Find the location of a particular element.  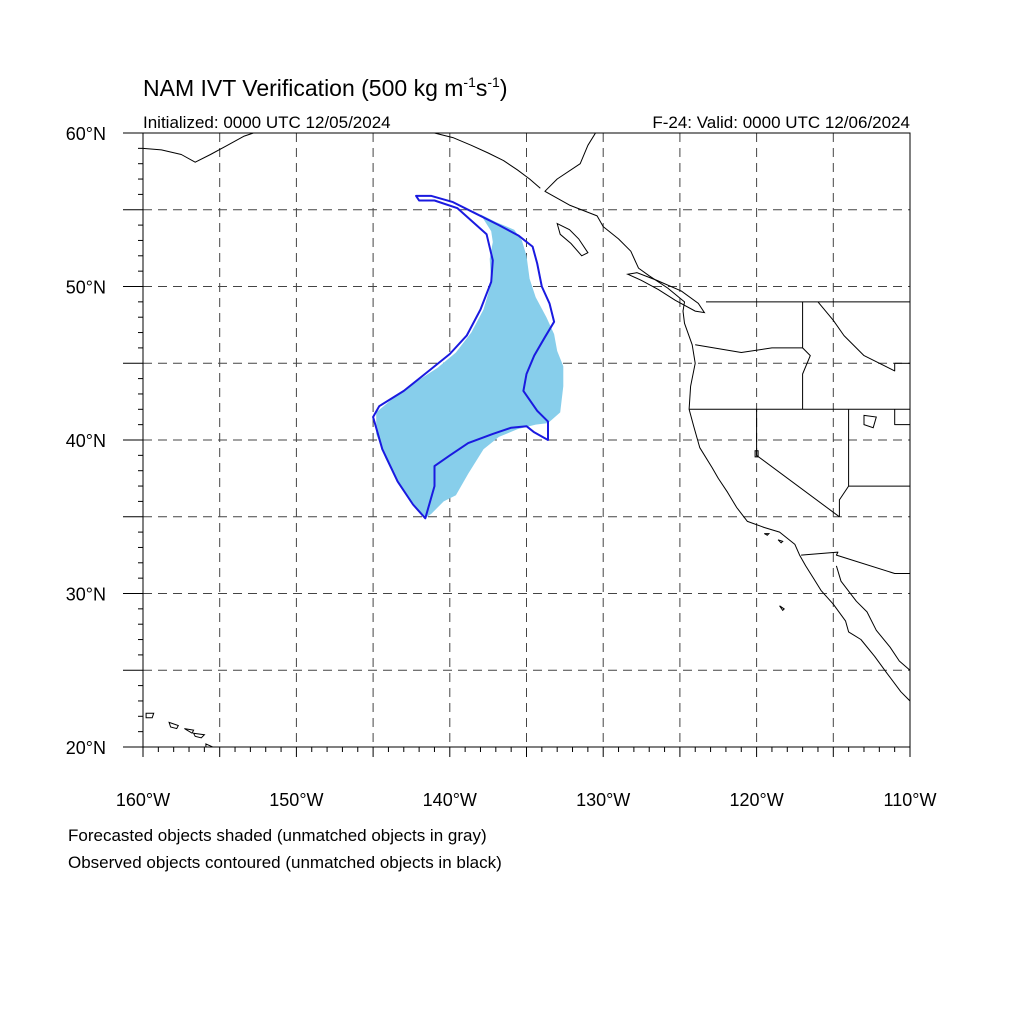

forecast-ivt-object is located at coordinates (470, 366).